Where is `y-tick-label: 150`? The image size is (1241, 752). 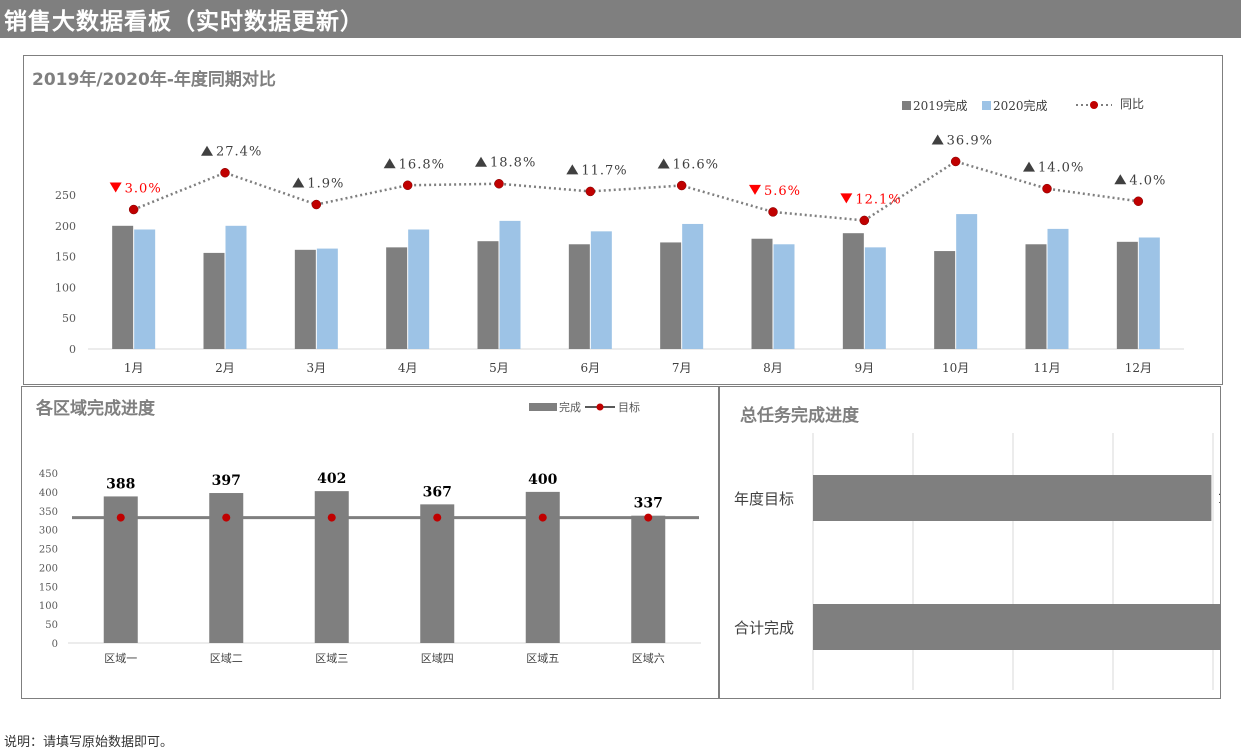 y-tick-label: 150 is located at coordinates (48, 587).